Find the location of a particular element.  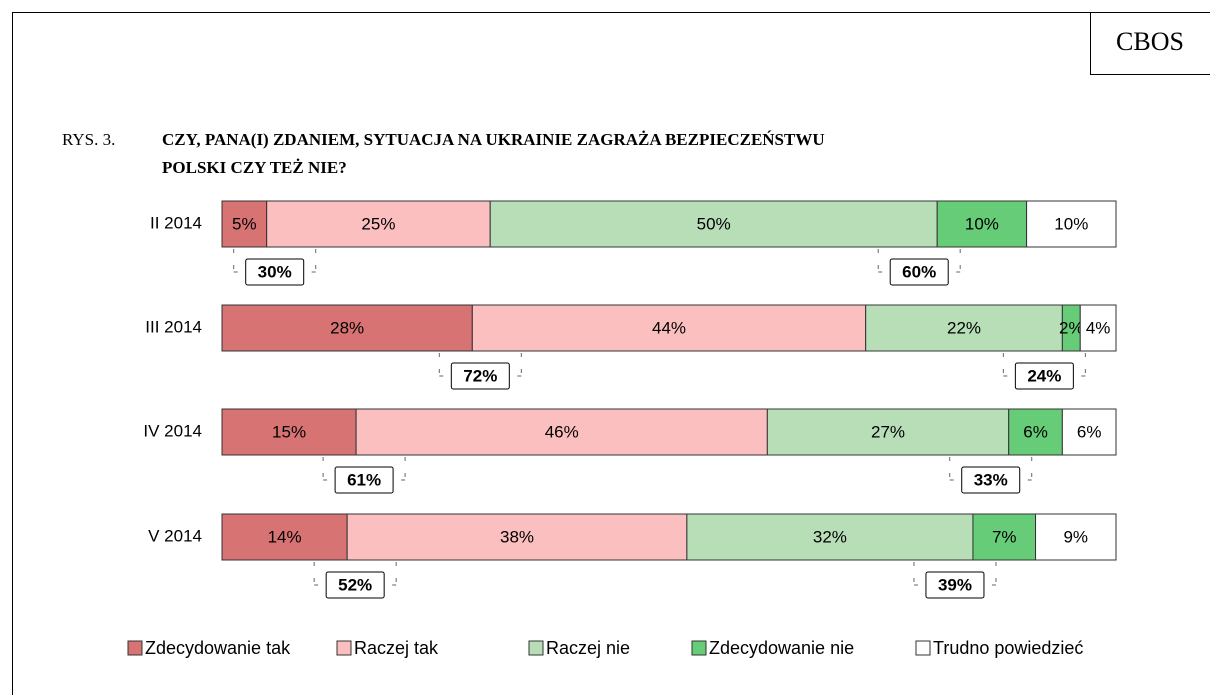

total-label: 39% is located at coordinates (955, 584).